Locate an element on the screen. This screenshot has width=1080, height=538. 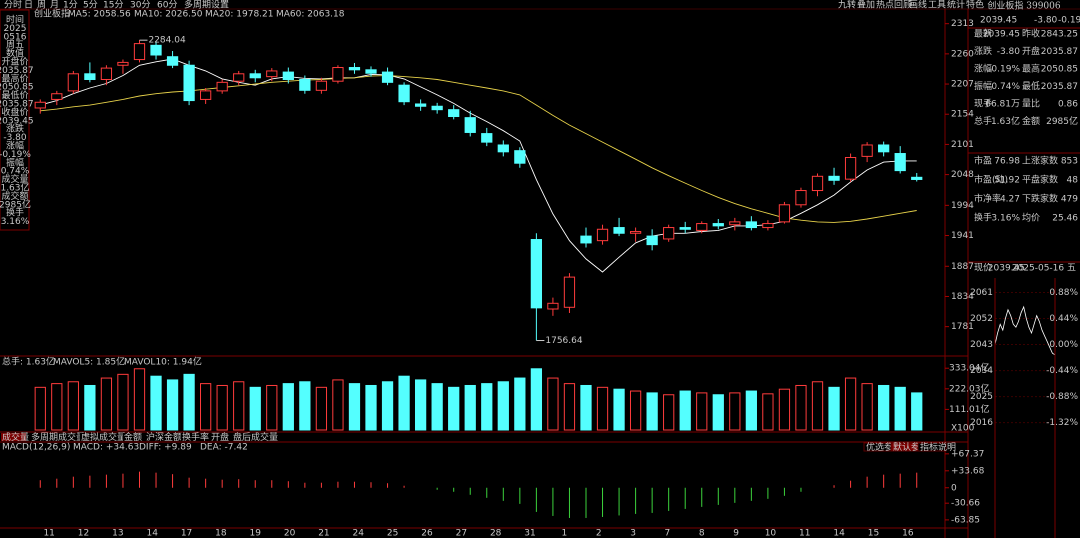
y-tick-label: 2154 is located at coordinates (962, 115).